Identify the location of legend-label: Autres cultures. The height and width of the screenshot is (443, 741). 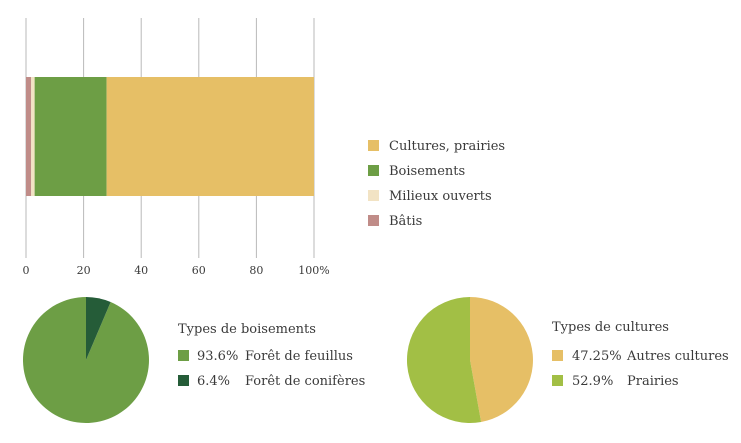
(677, 356).